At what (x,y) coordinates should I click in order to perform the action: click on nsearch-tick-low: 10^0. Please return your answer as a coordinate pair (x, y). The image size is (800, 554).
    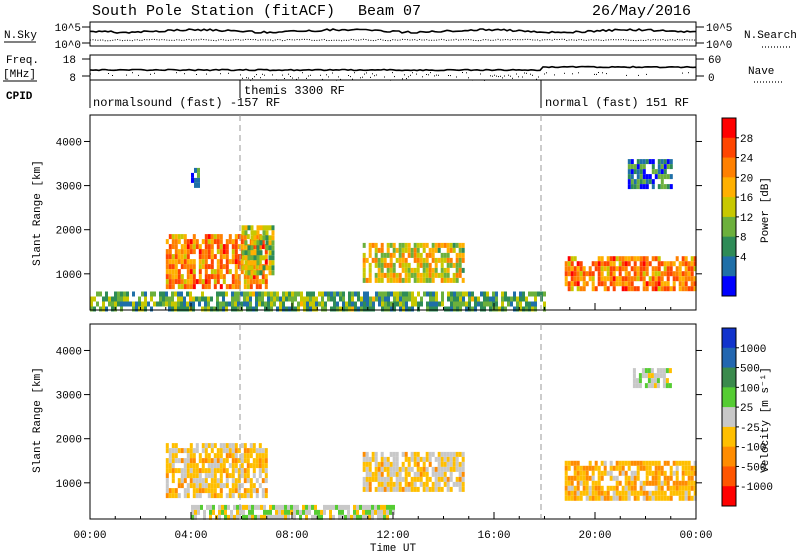
    Looking at the image, I should click on (719, 46).